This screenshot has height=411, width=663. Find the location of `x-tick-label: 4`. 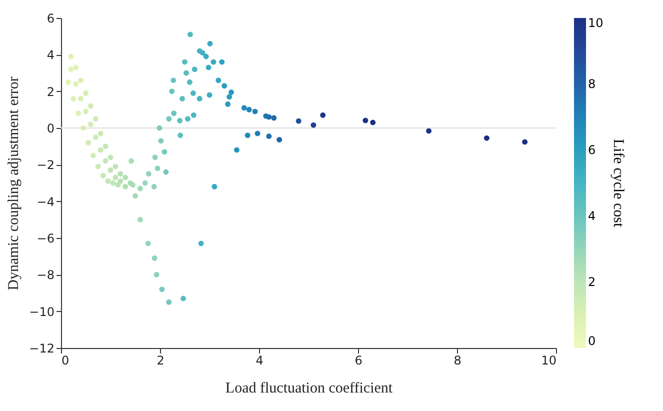

x-tick-label: 4 is located at coordinates (260, 361).